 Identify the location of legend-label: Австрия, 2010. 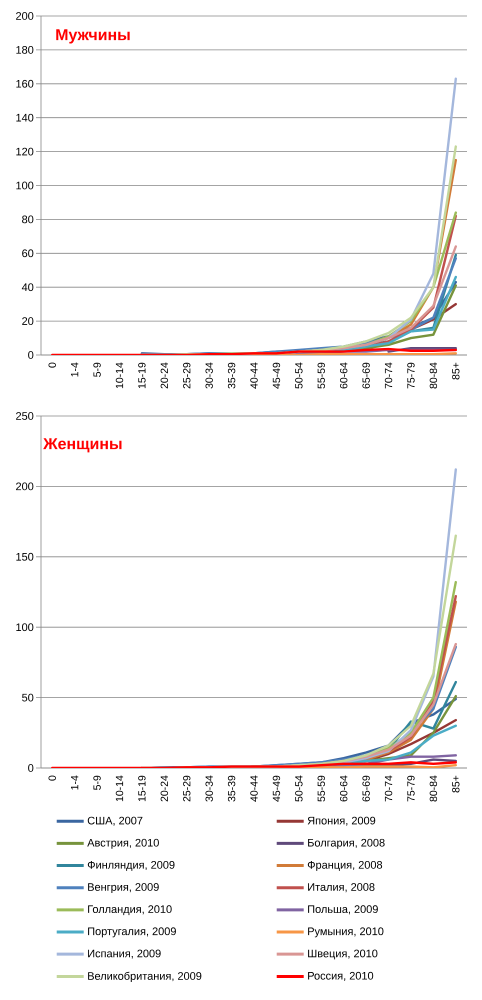
(123, 843).